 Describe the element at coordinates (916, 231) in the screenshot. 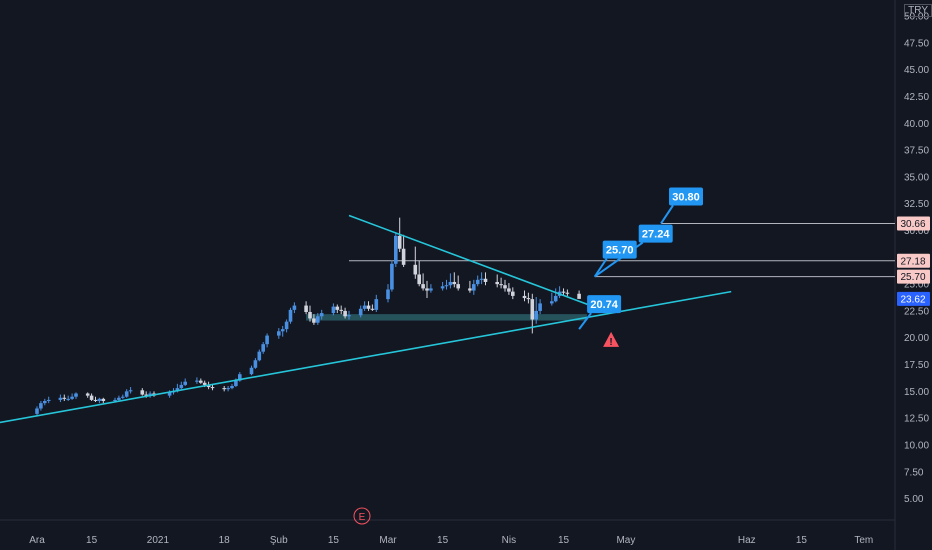

I see `y-tick-label: 30.00` at that location.